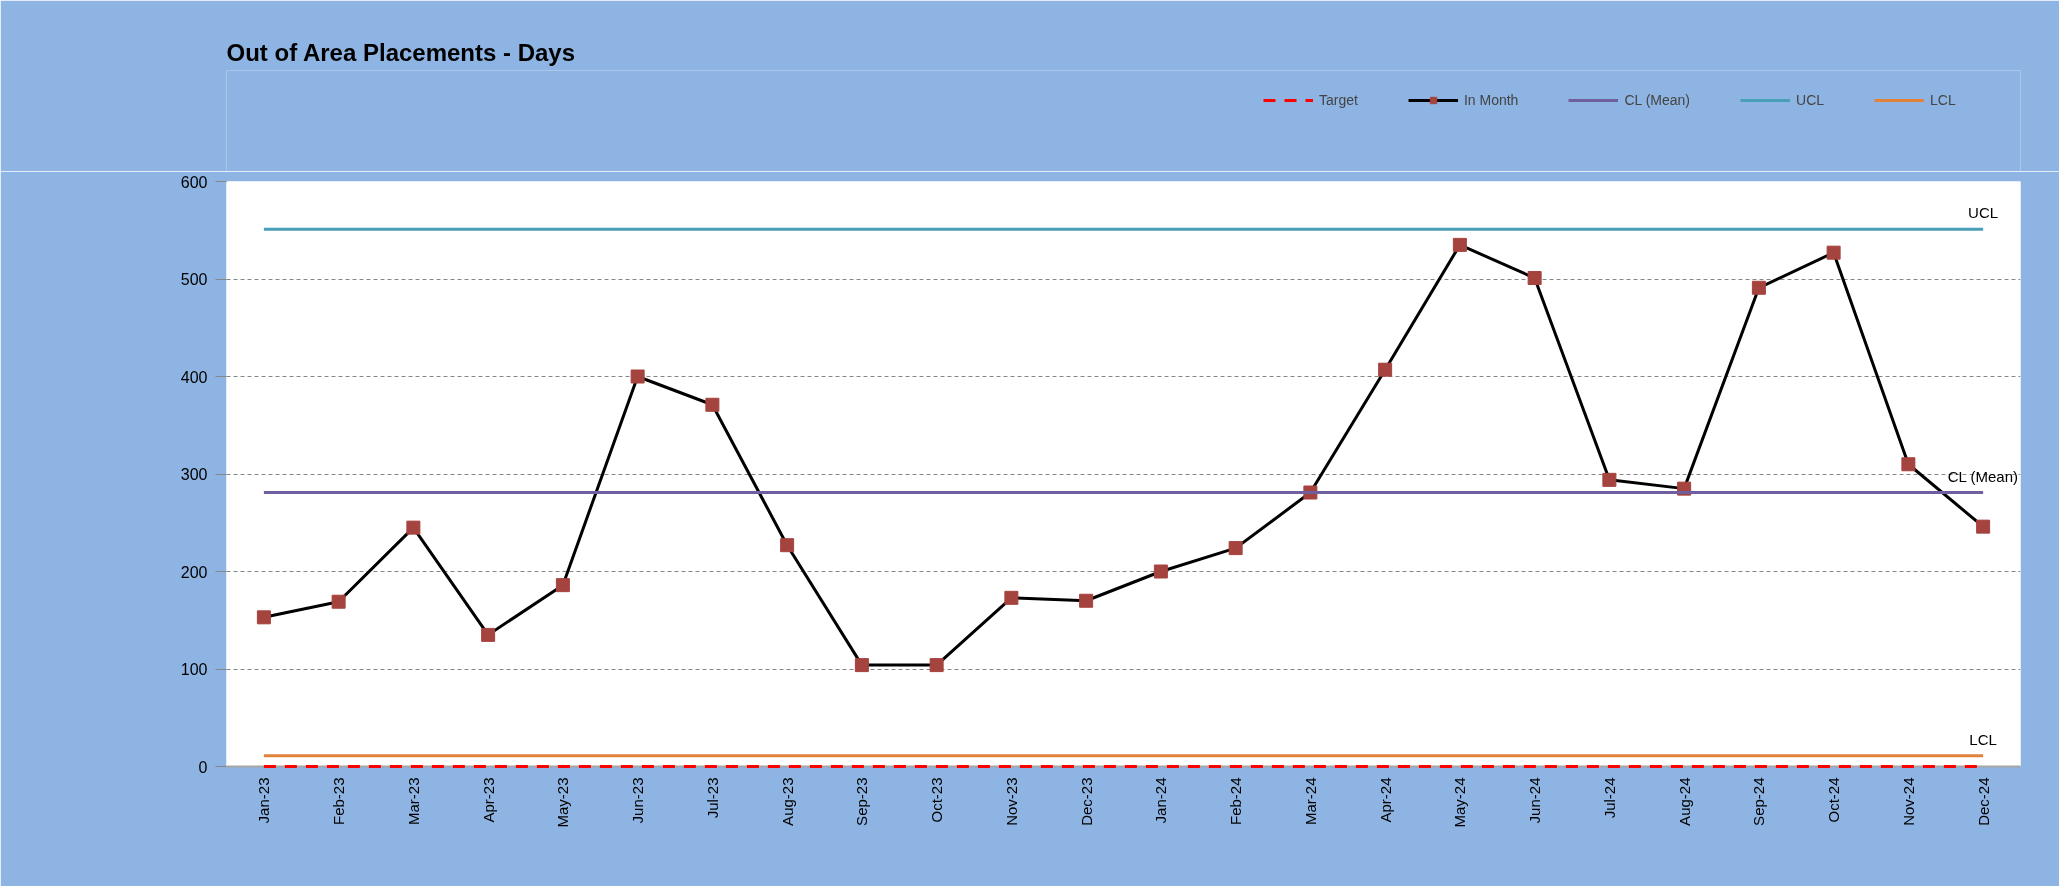 This screenshot has height=886, width=2059. I want to click on legend-label: In Month, so click(1491, 100).